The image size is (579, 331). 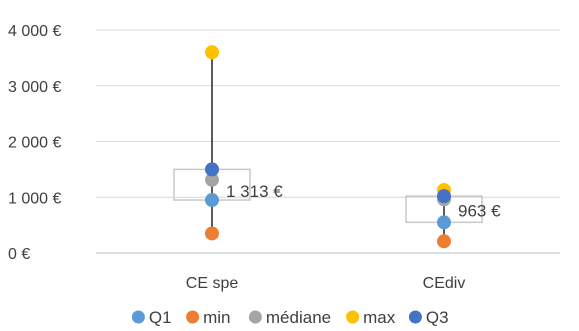 What do you see at coordinates (437, 317) in the screenshot?
I see `legend-label-q3: Q3` at bounding box center [437, 317].